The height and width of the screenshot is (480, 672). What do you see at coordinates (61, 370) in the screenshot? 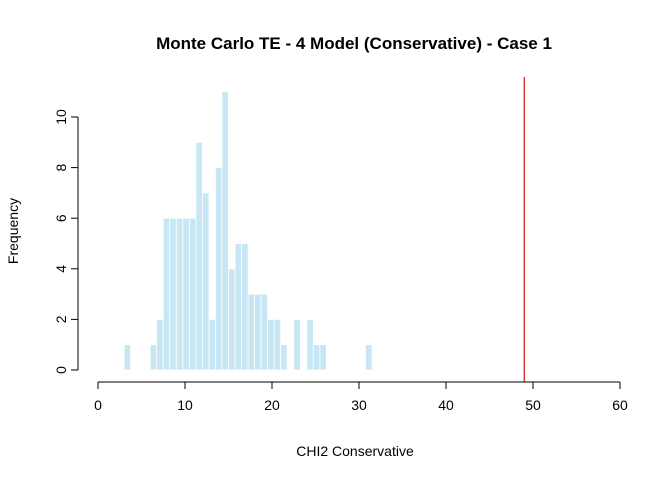
I see `y-tick-label: 0` at bounding box center [61, 370].